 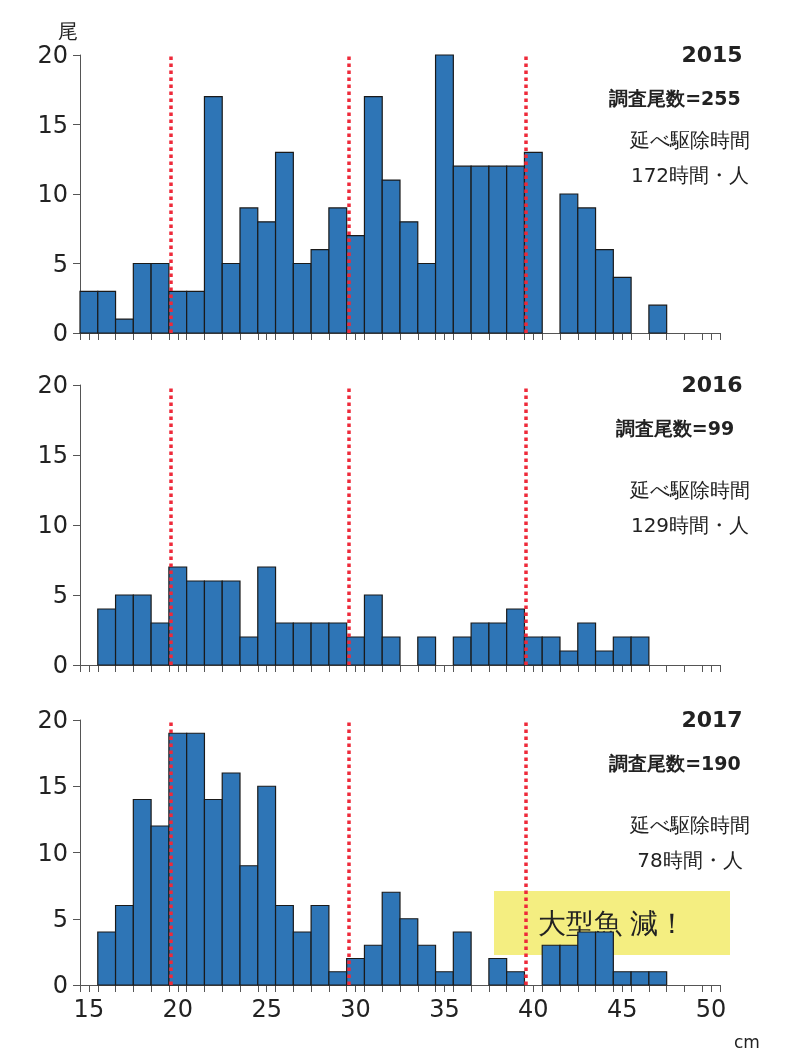 I want to click on x-tick-label: 50, so click(x=711, y=1009).